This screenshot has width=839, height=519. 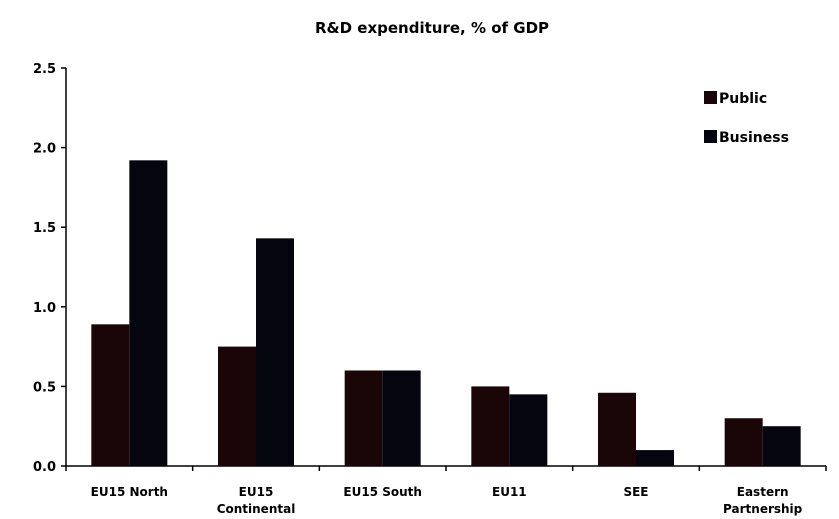 I want to click on x-category-label-line: EU15 North, so click(x=129, y=492).